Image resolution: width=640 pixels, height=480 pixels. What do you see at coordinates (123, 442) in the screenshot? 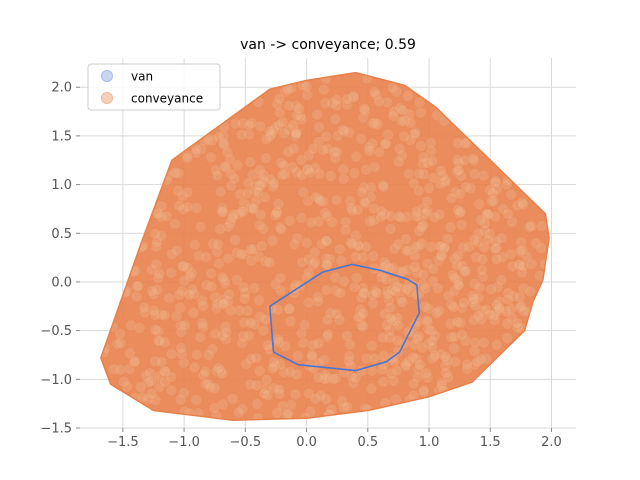
I see `x-tick-label: −1.5` at bounding box center [123, 442].